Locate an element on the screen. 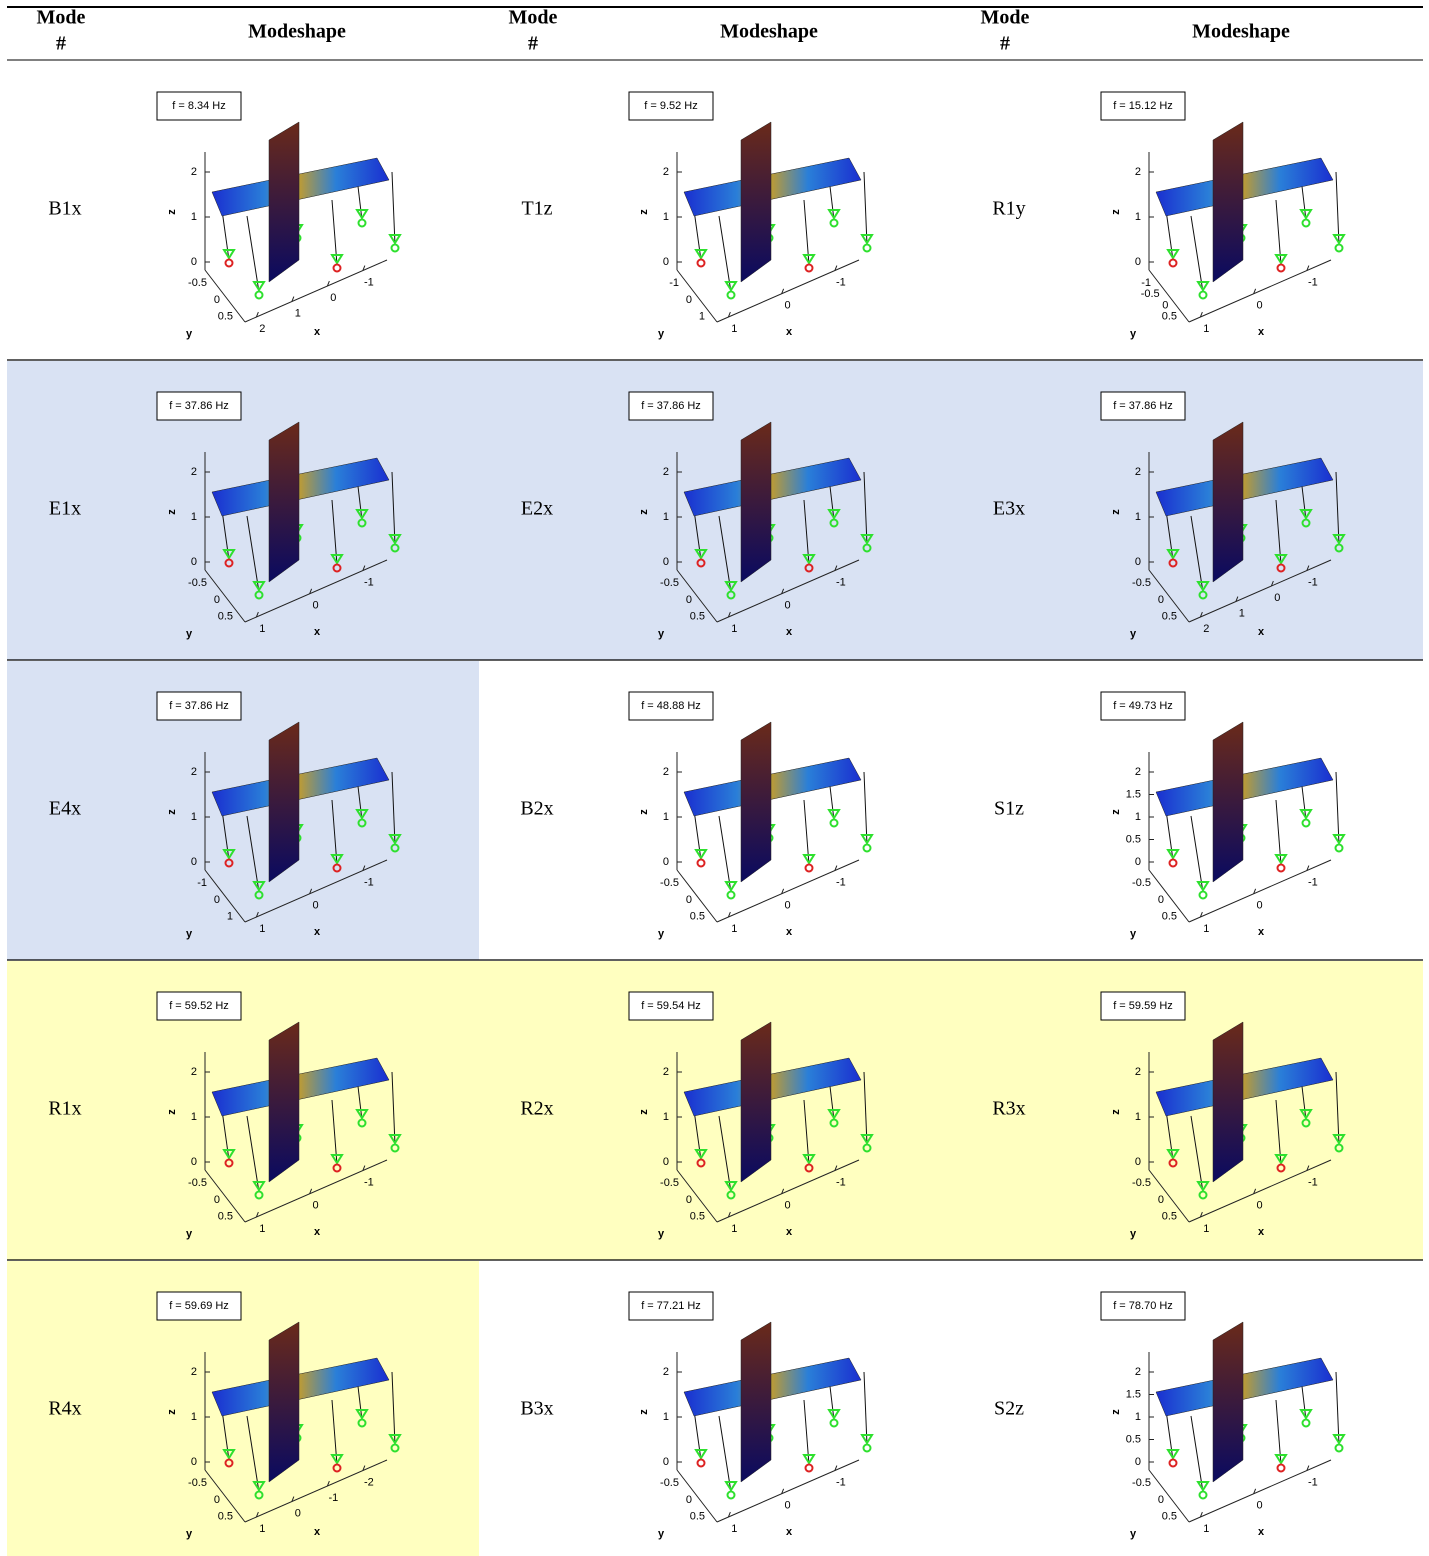 Image resolution: width=1429 pixels, height=1556 pixels. y-tick-label: 0.5 is located at coordinates (1169, 917).